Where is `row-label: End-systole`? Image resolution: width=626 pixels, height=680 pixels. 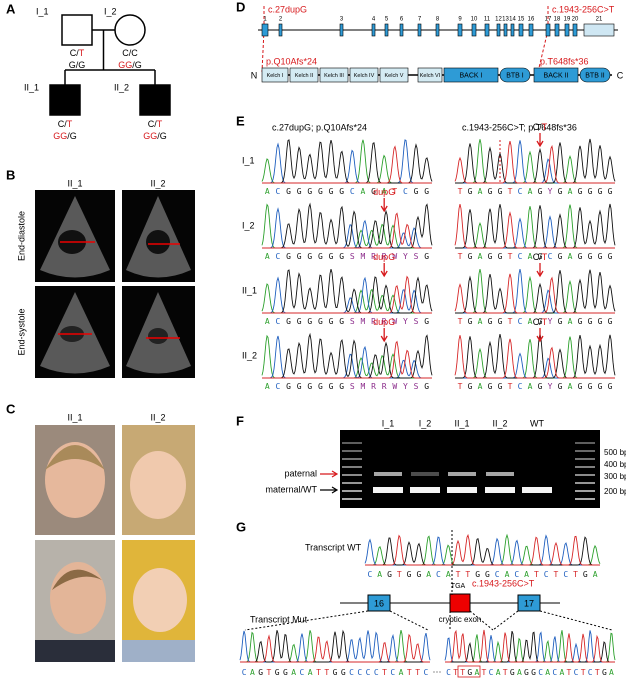
row-label: End-systole is located at coordinates (21, 331).